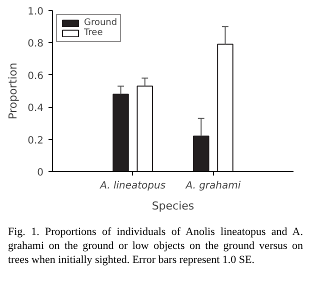 The height and width of the screenshot is (302, 311). Describe the element at coordinates (36, 140) in the screenshot. I see `y-tick-label: 0.2` at that location.